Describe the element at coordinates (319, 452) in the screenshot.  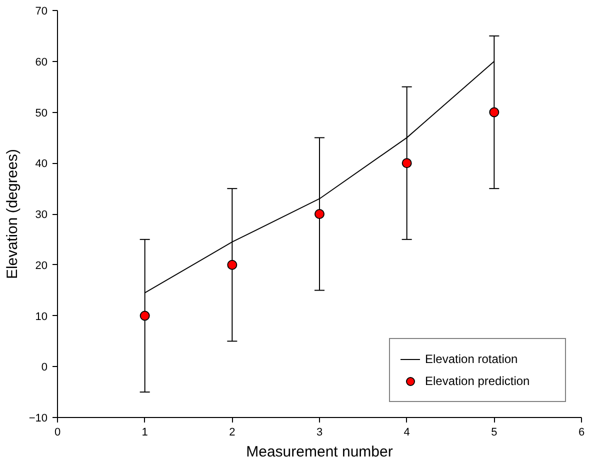
I see `x-axis-title: Measurement number` at that location.